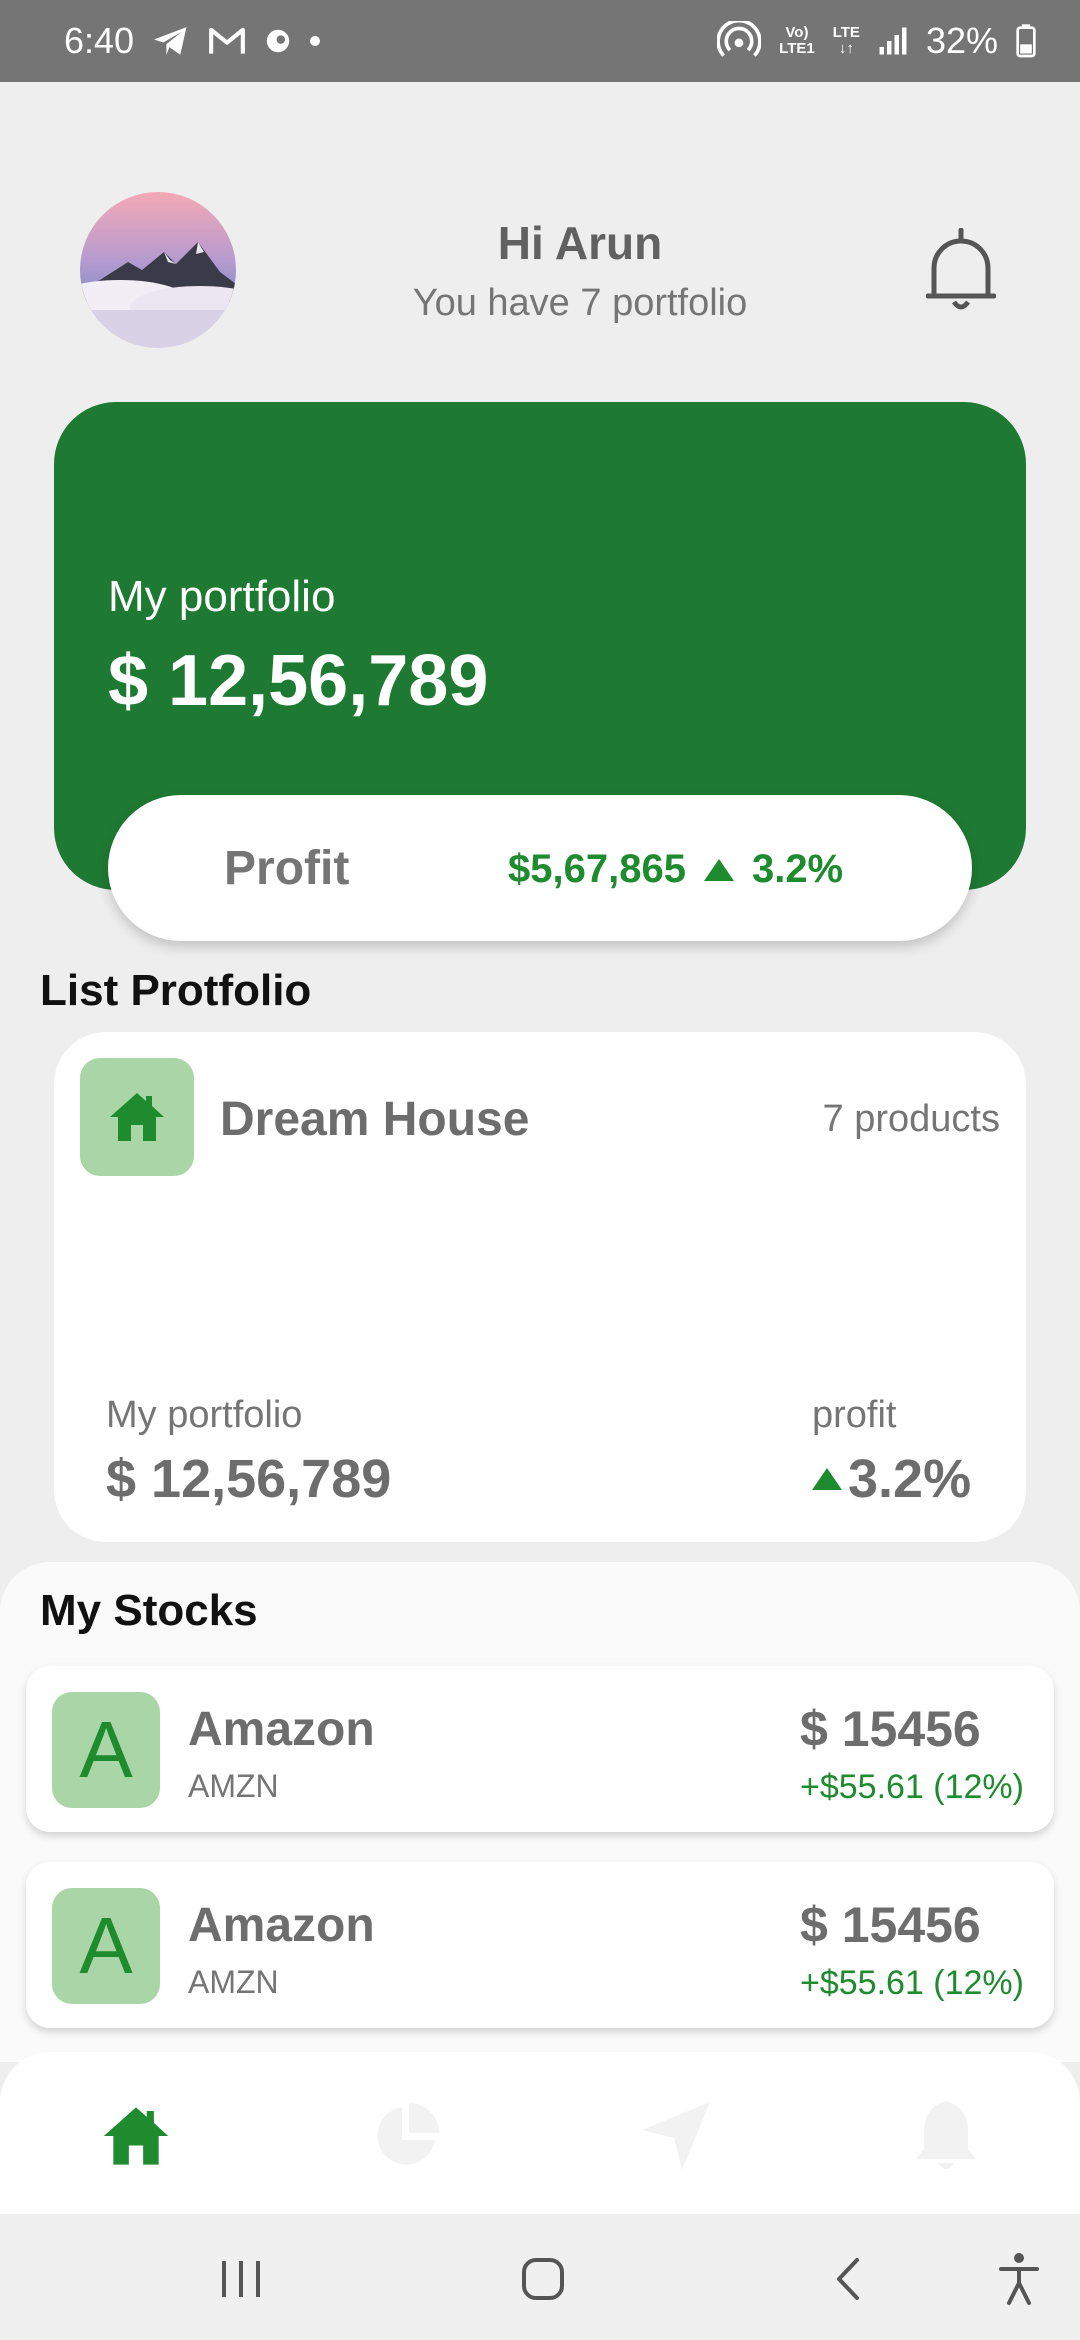 The width and height of the screenshot is (1080, 2340). What do you see at coordinates (249, 1479) in the screenshot?
I see `card-portfolio-value: $ 12,56,789` at bounding box center [249, 1479].